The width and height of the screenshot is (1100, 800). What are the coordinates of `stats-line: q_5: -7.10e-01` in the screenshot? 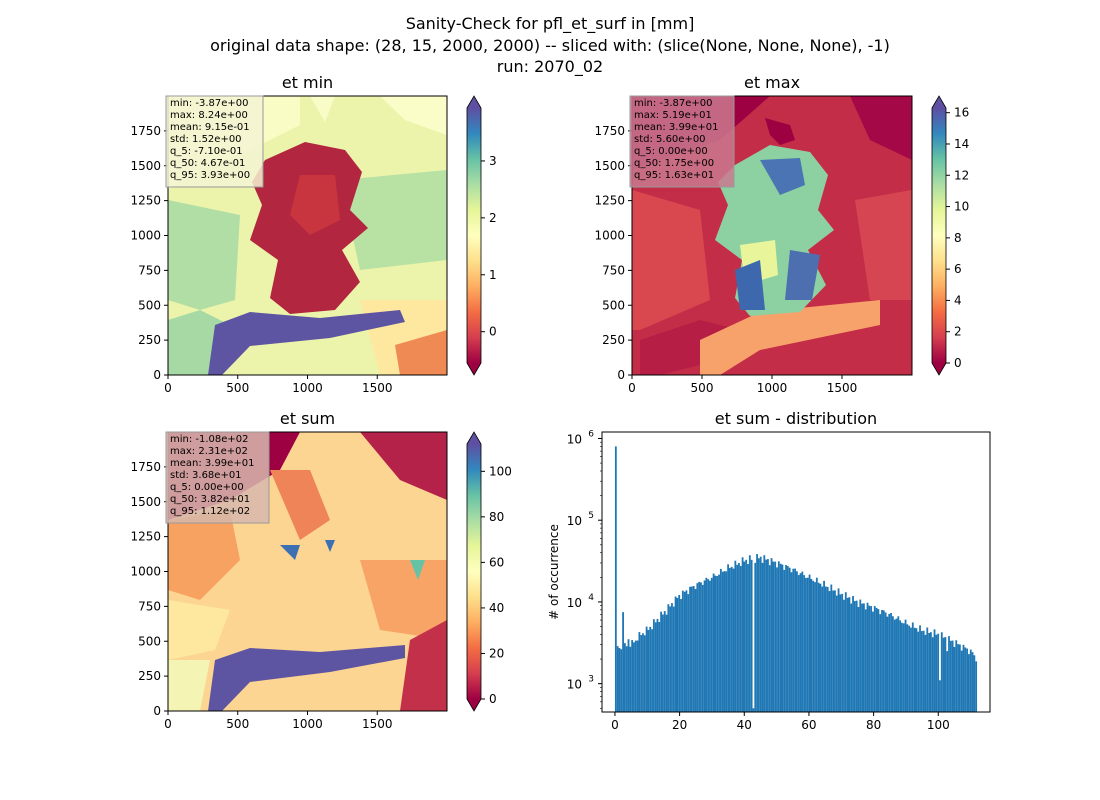 It's located at (206, 151).